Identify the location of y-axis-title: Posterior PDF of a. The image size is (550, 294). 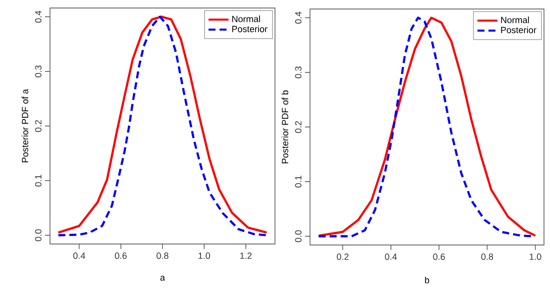
(25, 125).